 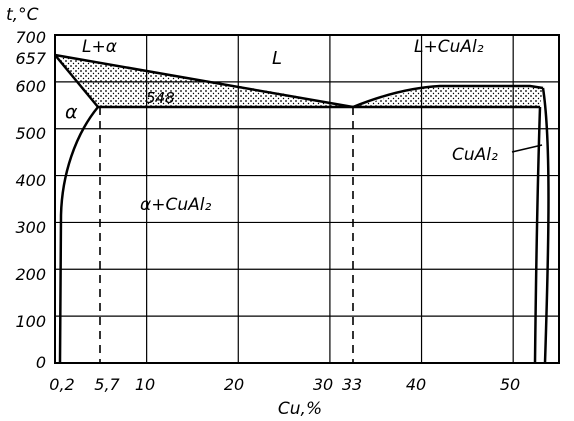 I want to click on x-tick-5-7: 5,7, so click(x=107, y=384).